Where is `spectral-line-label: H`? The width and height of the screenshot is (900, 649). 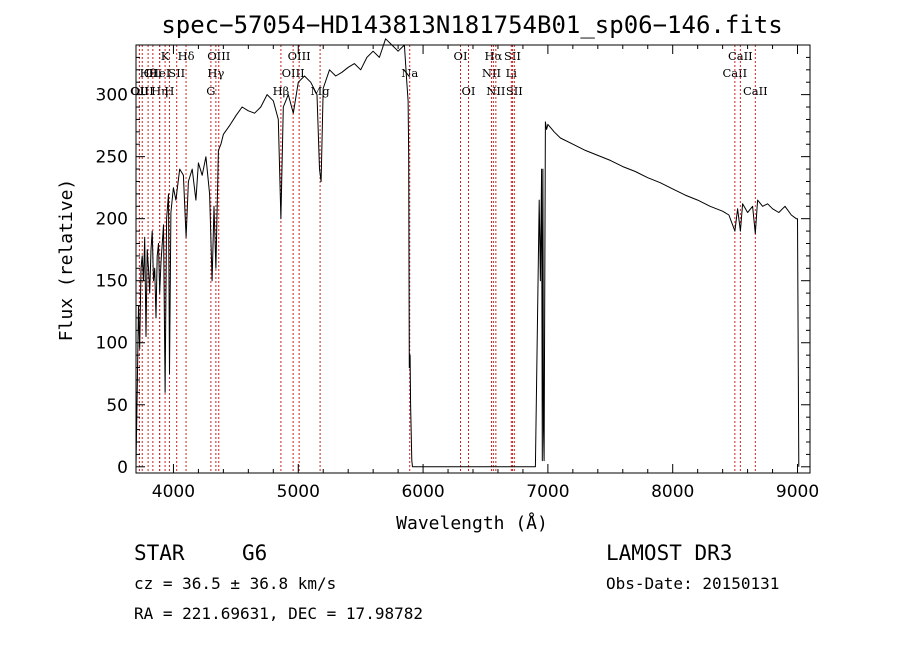 spectral-line-label: H is located at coordinates (169, 91).